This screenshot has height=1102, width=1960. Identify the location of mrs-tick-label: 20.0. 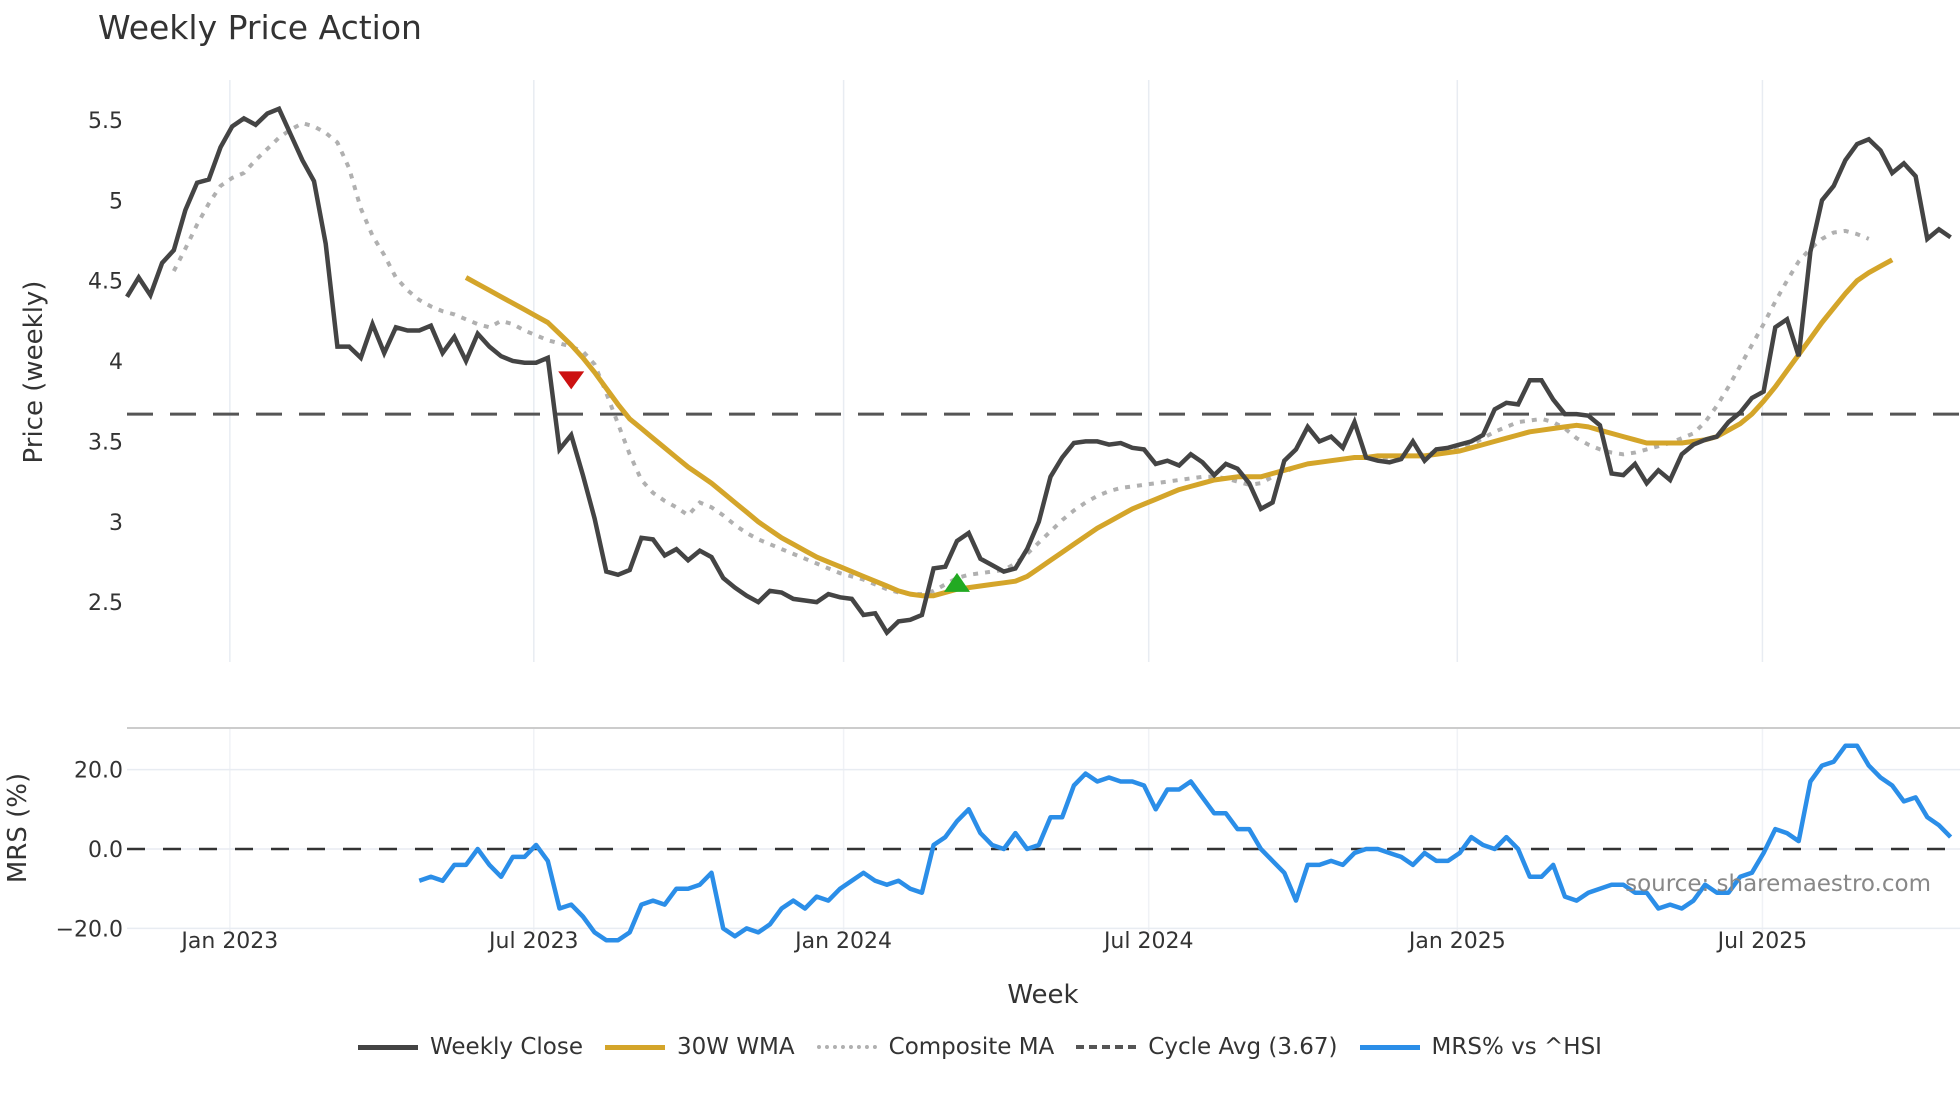
(98, 771).